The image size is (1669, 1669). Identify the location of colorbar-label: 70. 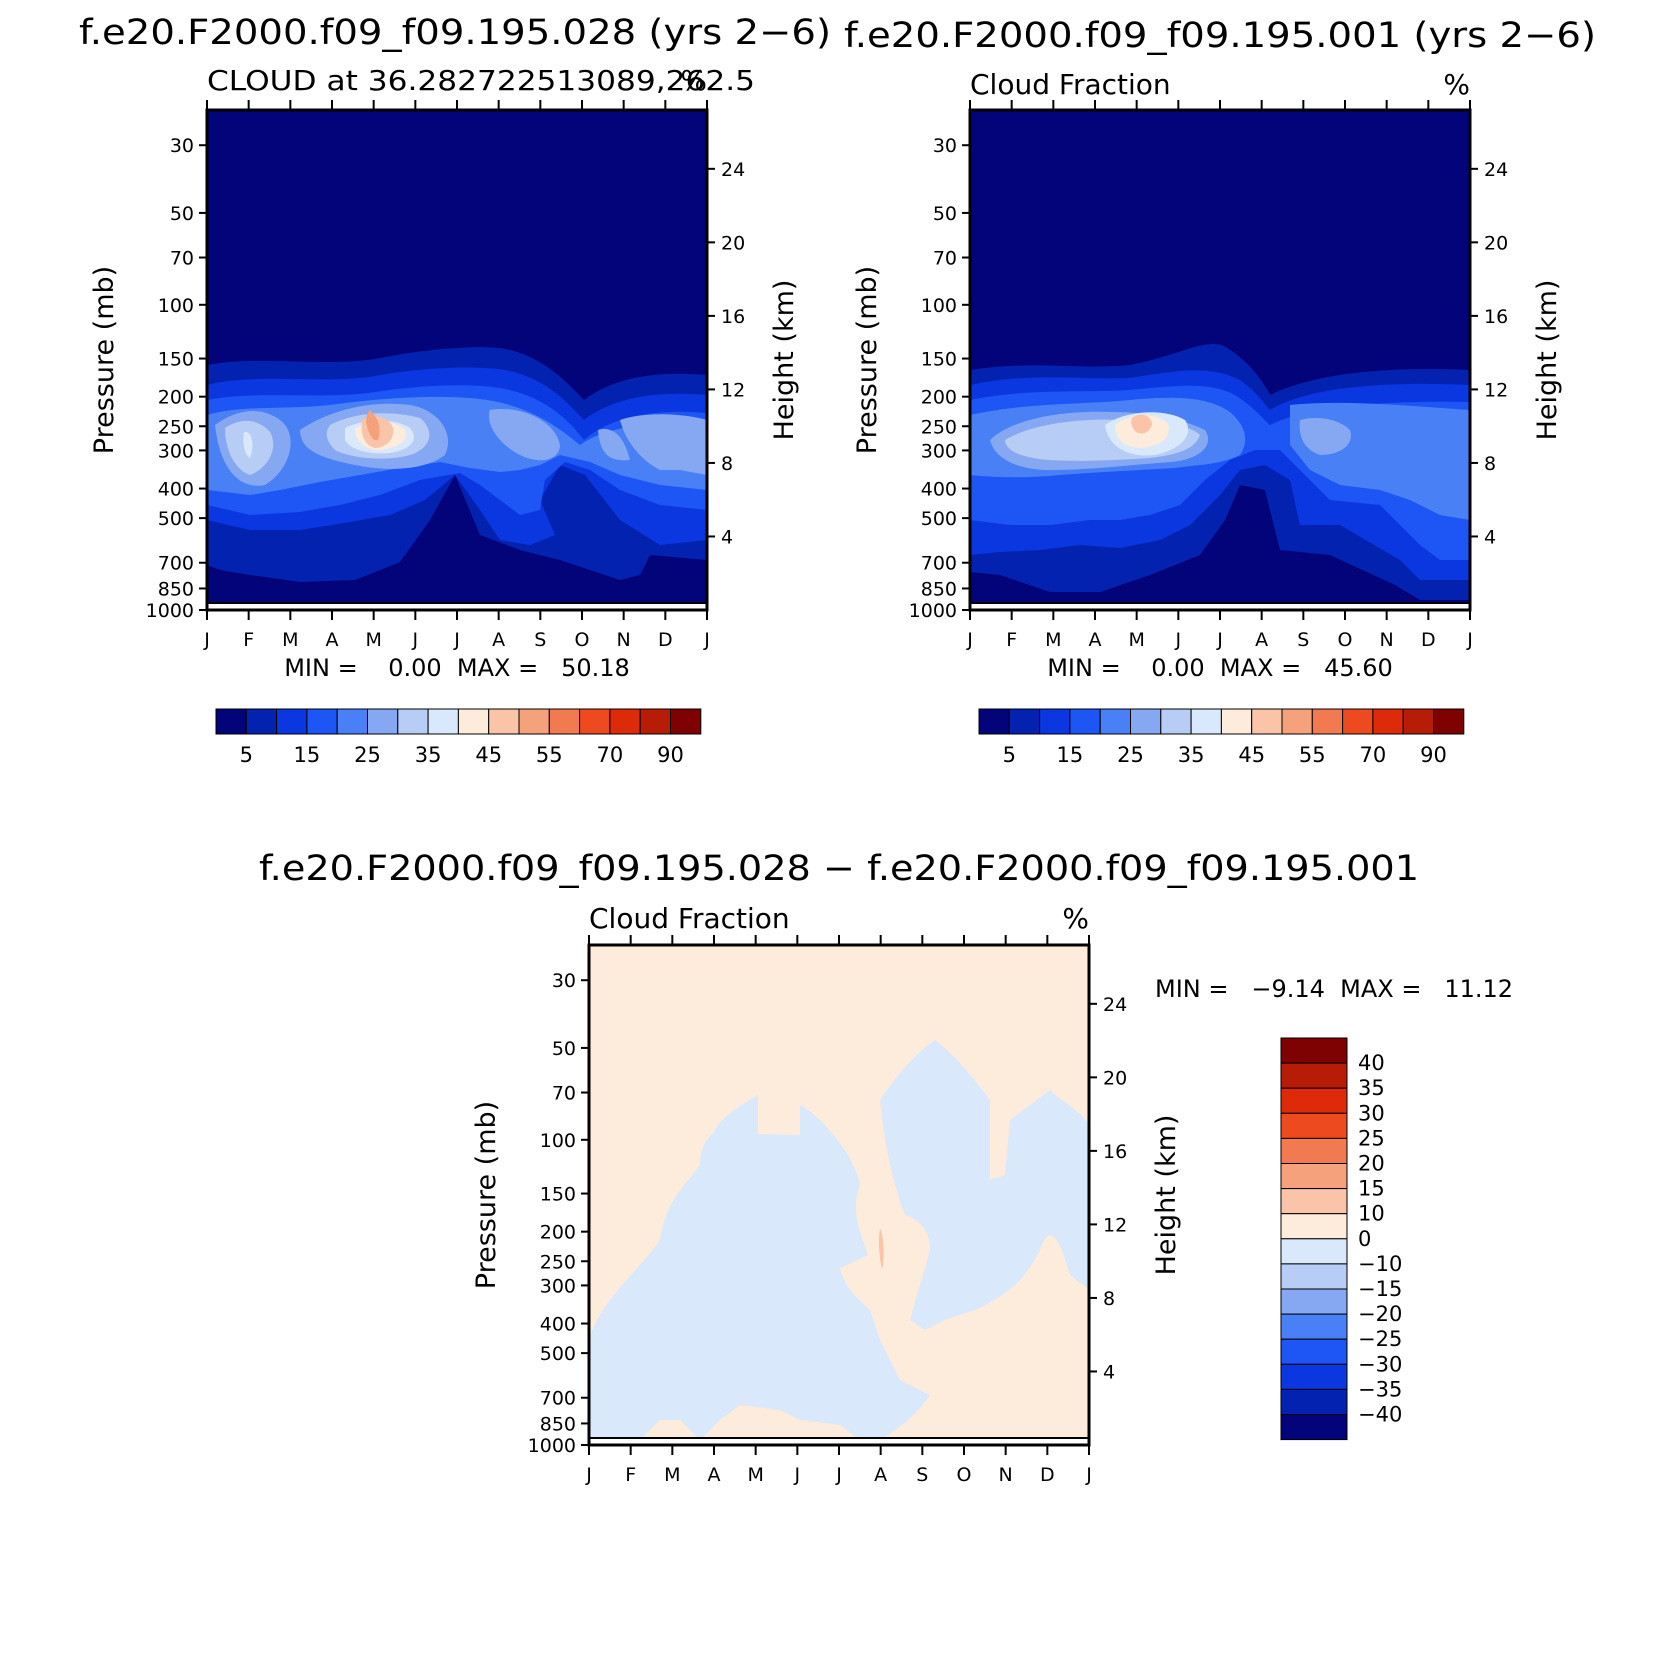
(610, 755).